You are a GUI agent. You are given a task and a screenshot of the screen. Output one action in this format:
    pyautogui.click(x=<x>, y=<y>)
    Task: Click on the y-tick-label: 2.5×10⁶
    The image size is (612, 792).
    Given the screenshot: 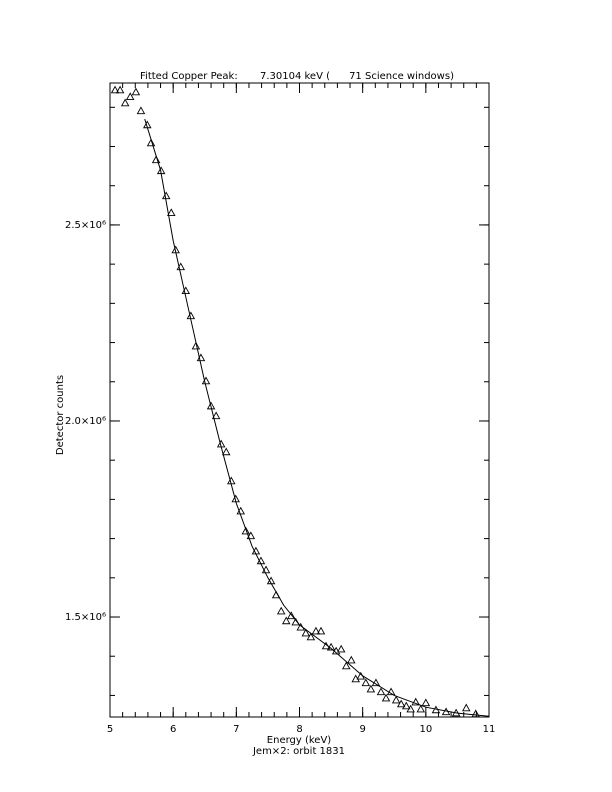 What is the action you would take?
    pyautogui.click(x=85, y=225)
    